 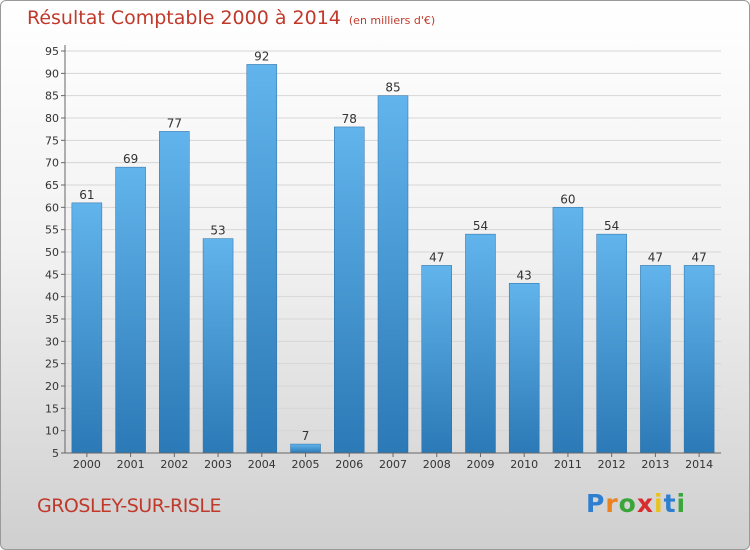 I want to click on x-tick-label: 2007, so click(x=393, y=464).